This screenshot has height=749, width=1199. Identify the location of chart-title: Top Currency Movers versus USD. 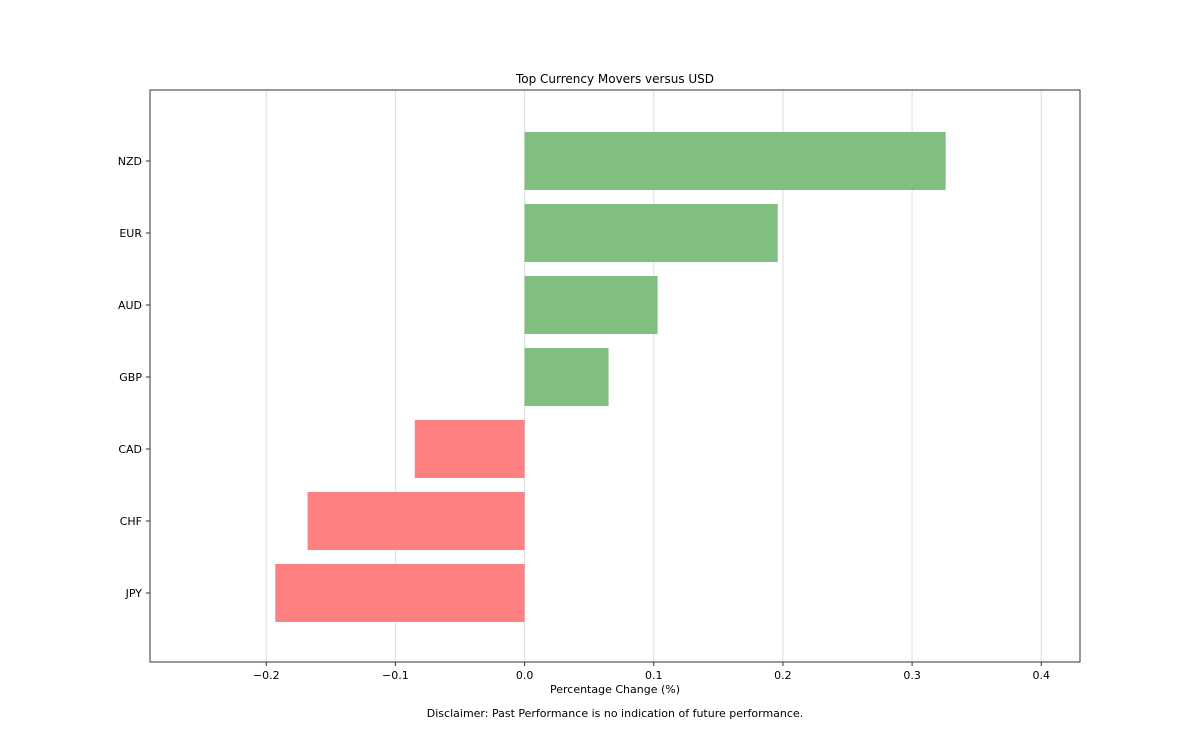
(614, 79).